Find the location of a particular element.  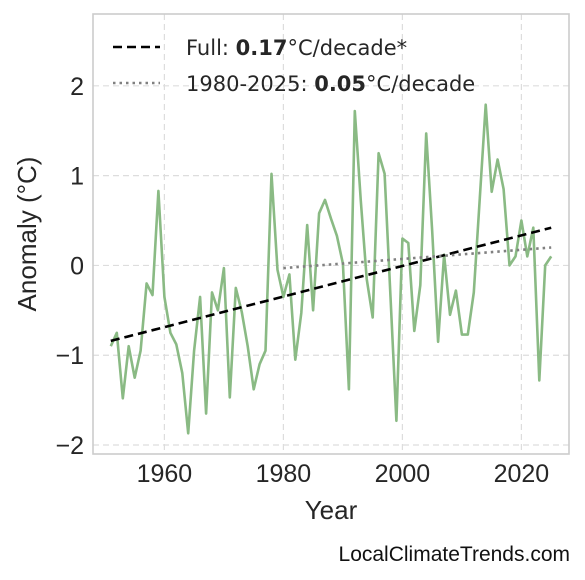

y-tick-label: −2 is located at coordinates (69, 446).